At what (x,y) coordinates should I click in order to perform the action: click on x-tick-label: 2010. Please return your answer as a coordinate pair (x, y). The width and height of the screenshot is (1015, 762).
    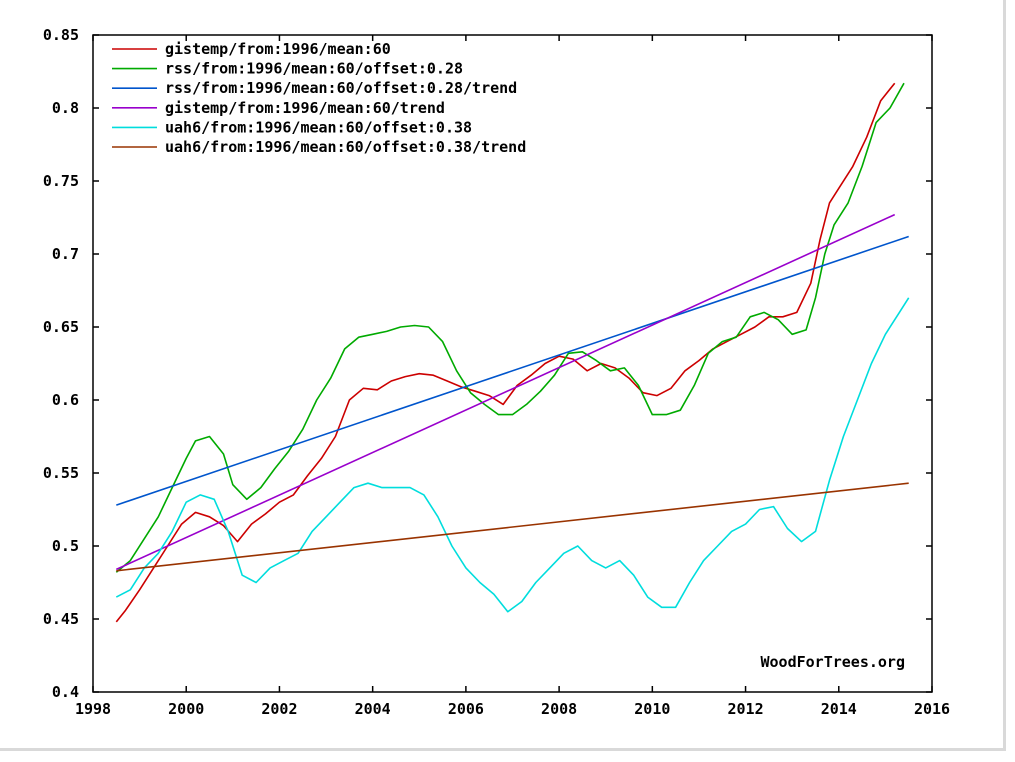
    Looking at the image, I should click on (652, 709).